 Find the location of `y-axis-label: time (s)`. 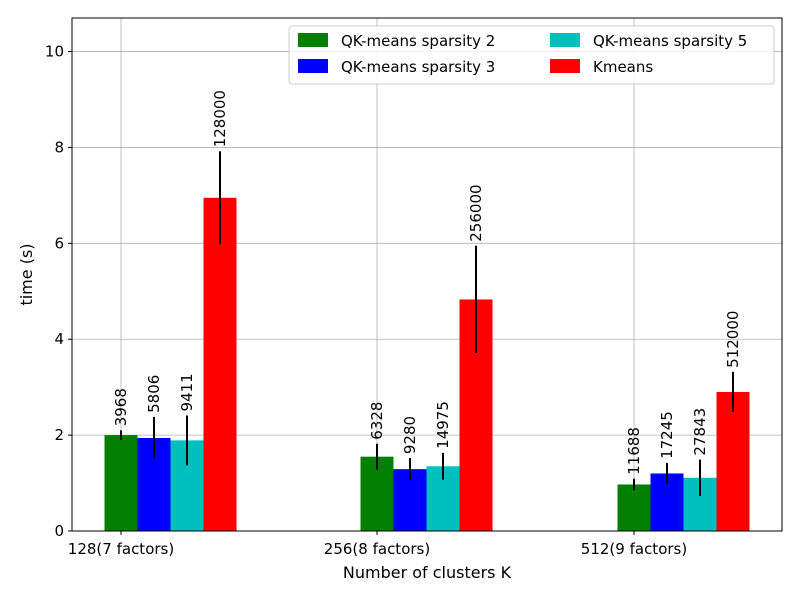

y-axis-label: time (s) is located at coordinates (26, 274).